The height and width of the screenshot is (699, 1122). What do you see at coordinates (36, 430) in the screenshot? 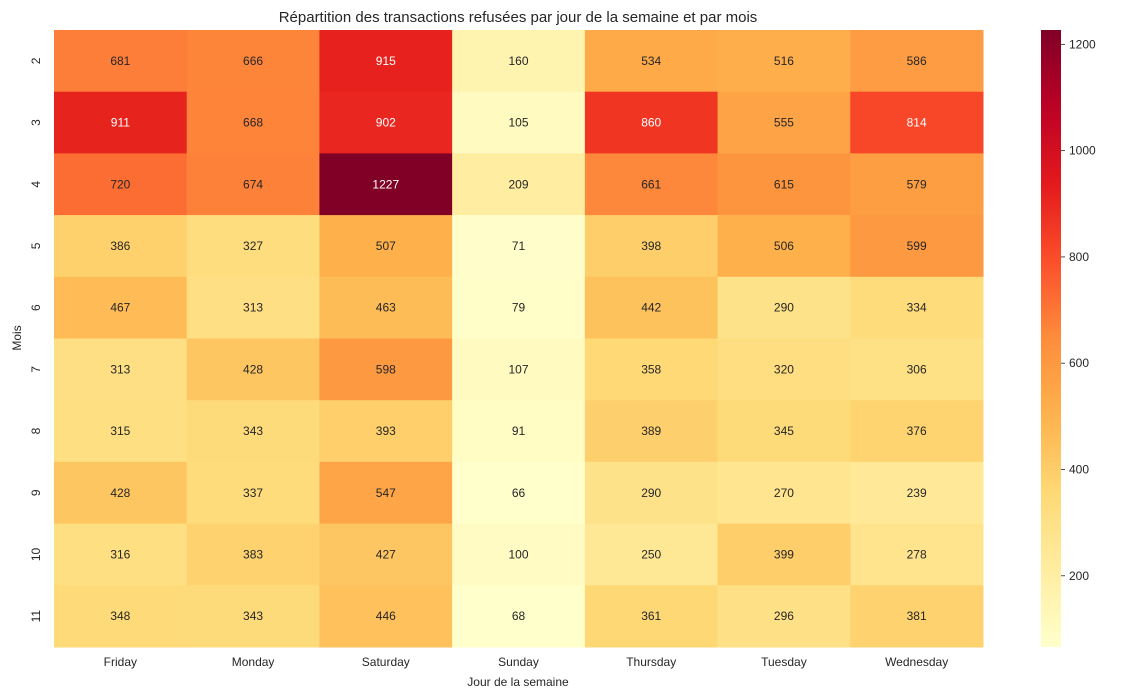
I see `y-tick-label: 8` at bounding box center [36, 430].